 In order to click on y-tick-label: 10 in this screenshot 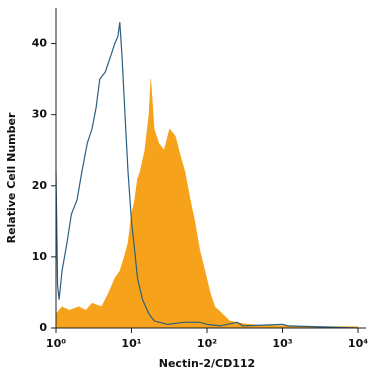, I will do `click(40, 256)`.